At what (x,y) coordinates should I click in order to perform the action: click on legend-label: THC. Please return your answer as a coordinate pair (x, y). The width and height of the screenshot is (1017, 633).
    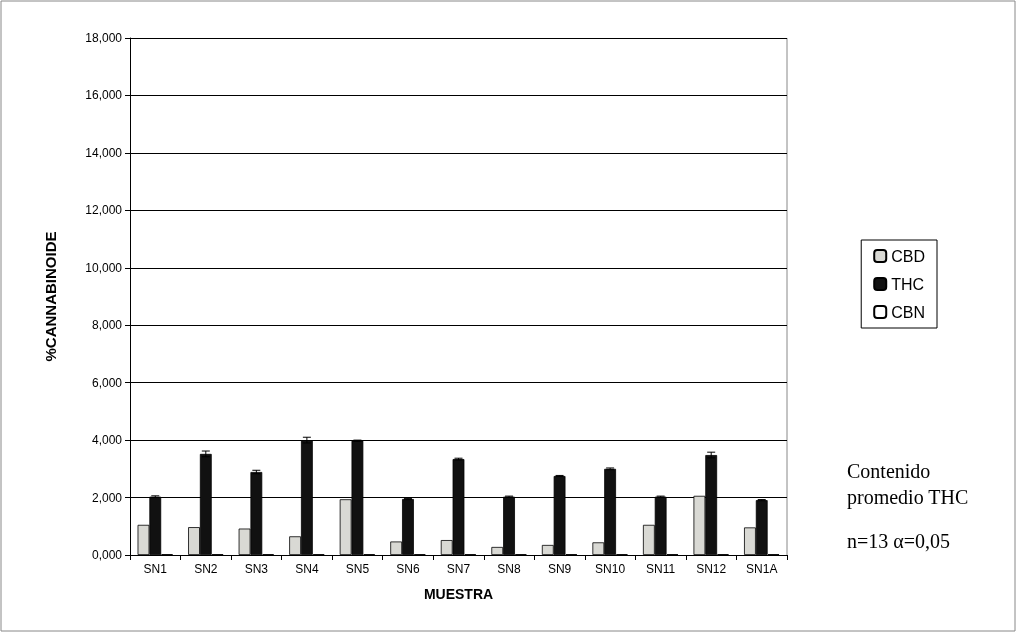
    Looking at the image, I should click on (908, 284).